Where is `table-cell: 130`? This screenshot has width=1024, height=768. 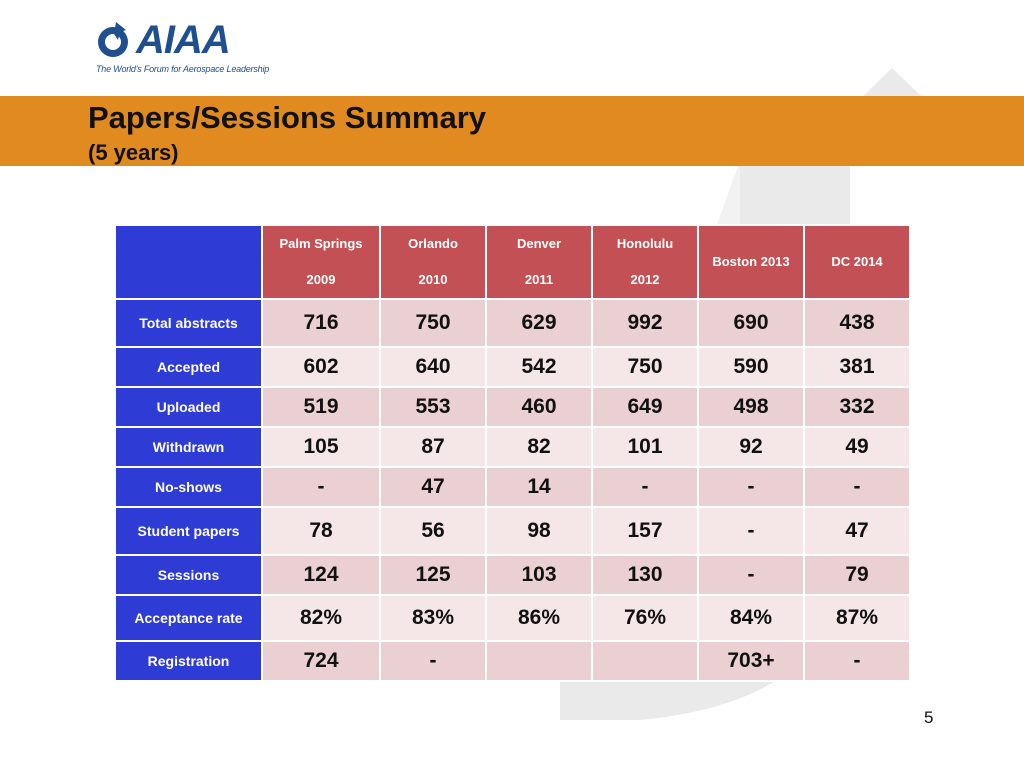 table-cell: 130 is located at coordinates (645, 575).